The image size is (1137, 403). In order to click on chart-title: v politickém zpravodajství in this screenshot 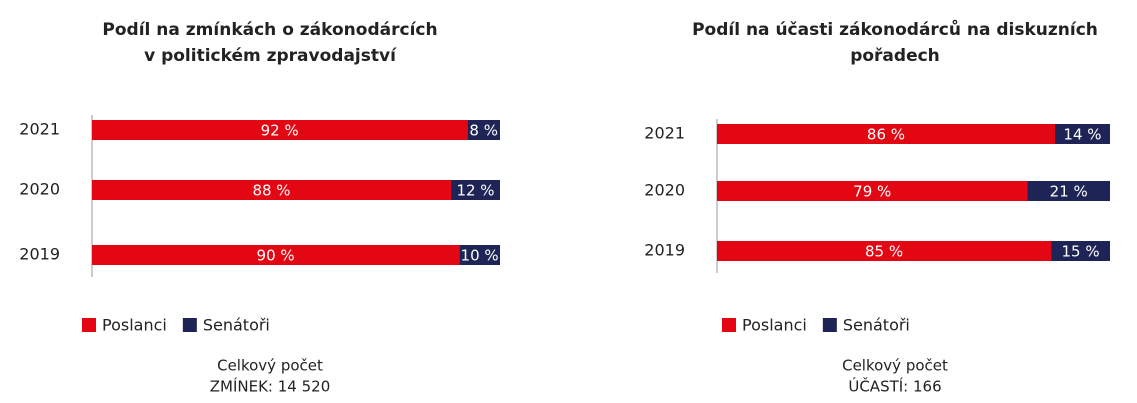, I will do `click(270, 56)`.